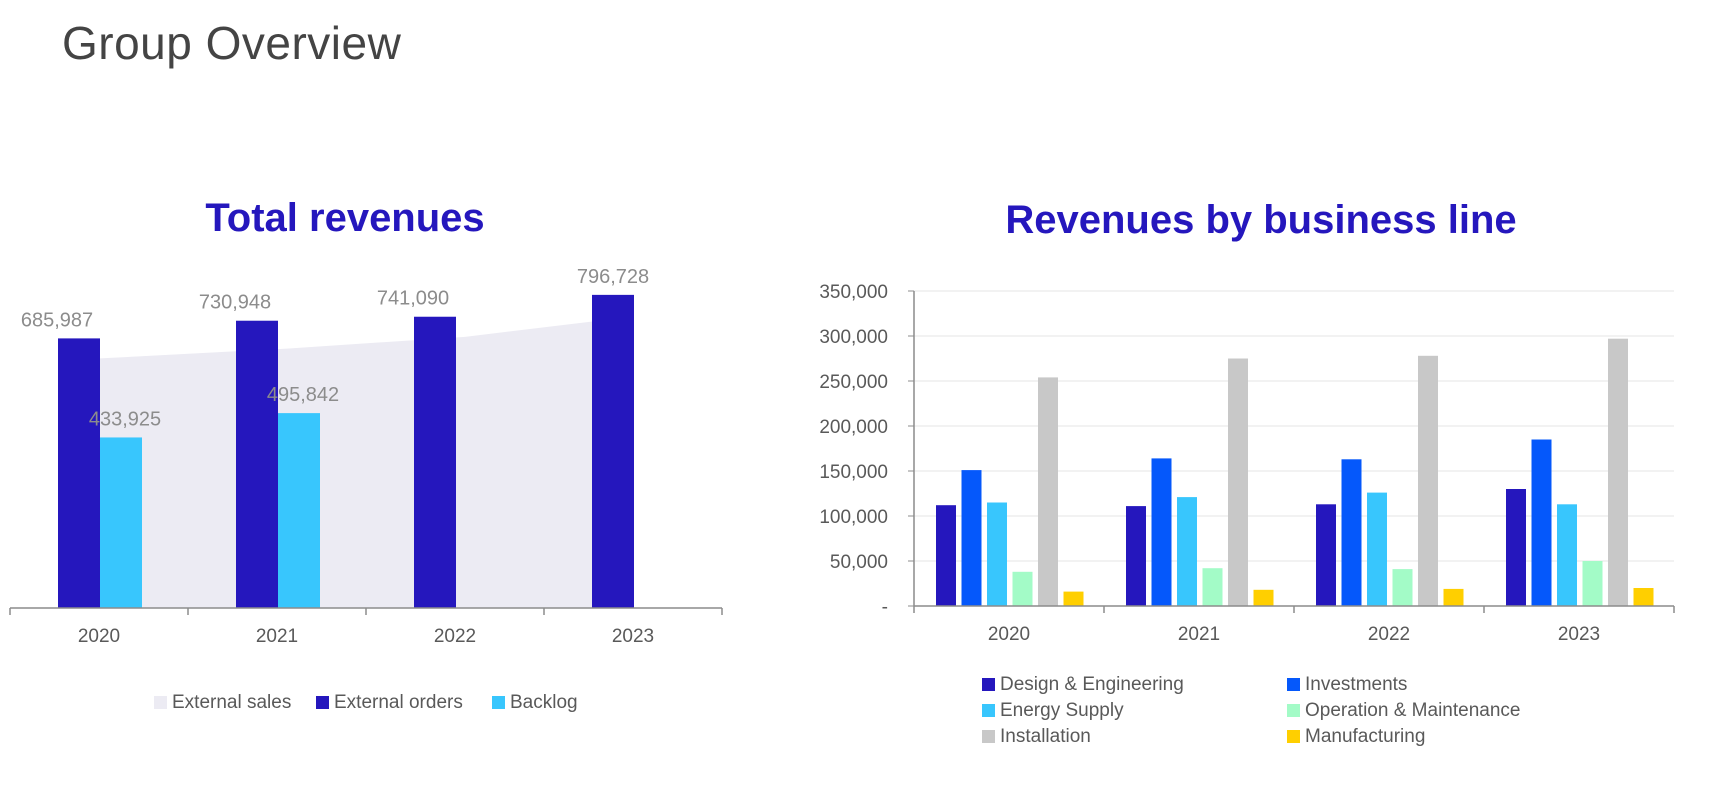  Describe the element at coordinates (971, 538) in the screenshot. I see `bar-investments-2020` at that location.